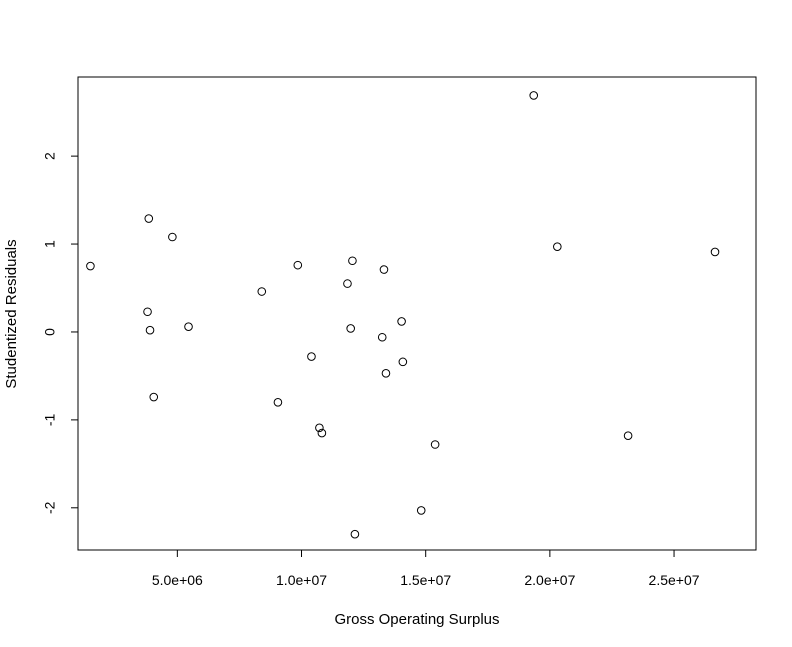  Describe the element at coordinates (50, 507) in the screenshot. I see `y-tick-label: -2` at that location.